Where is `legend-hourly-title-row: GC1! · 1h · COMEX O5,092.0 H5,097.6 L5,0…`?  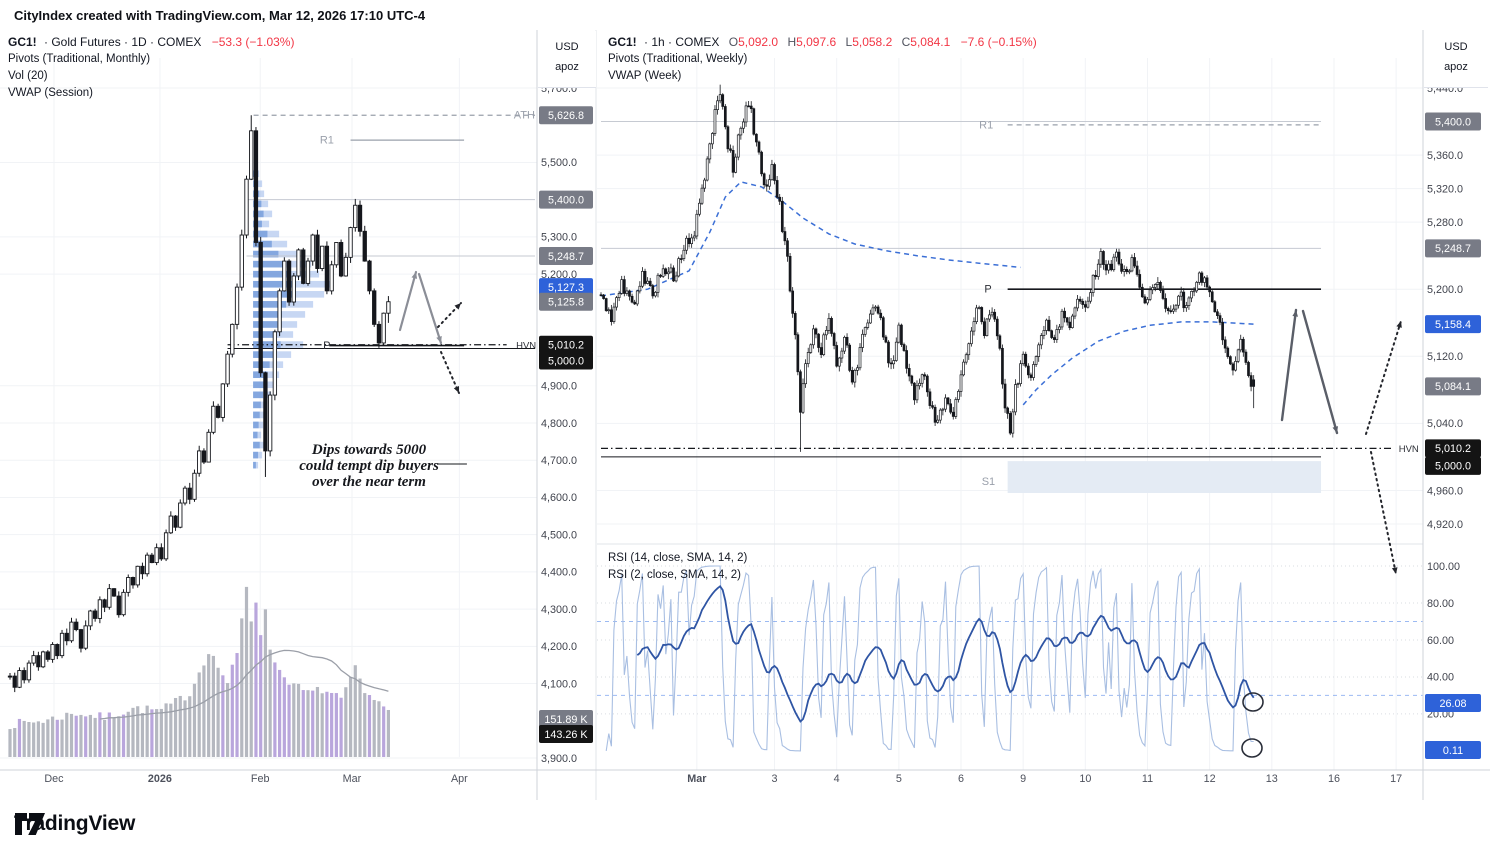
legend-hourly-title-row: GC1! · 1h · COMEX O5,092.0 H5,097.6 L5,0… is located at coordinates (822, 42).